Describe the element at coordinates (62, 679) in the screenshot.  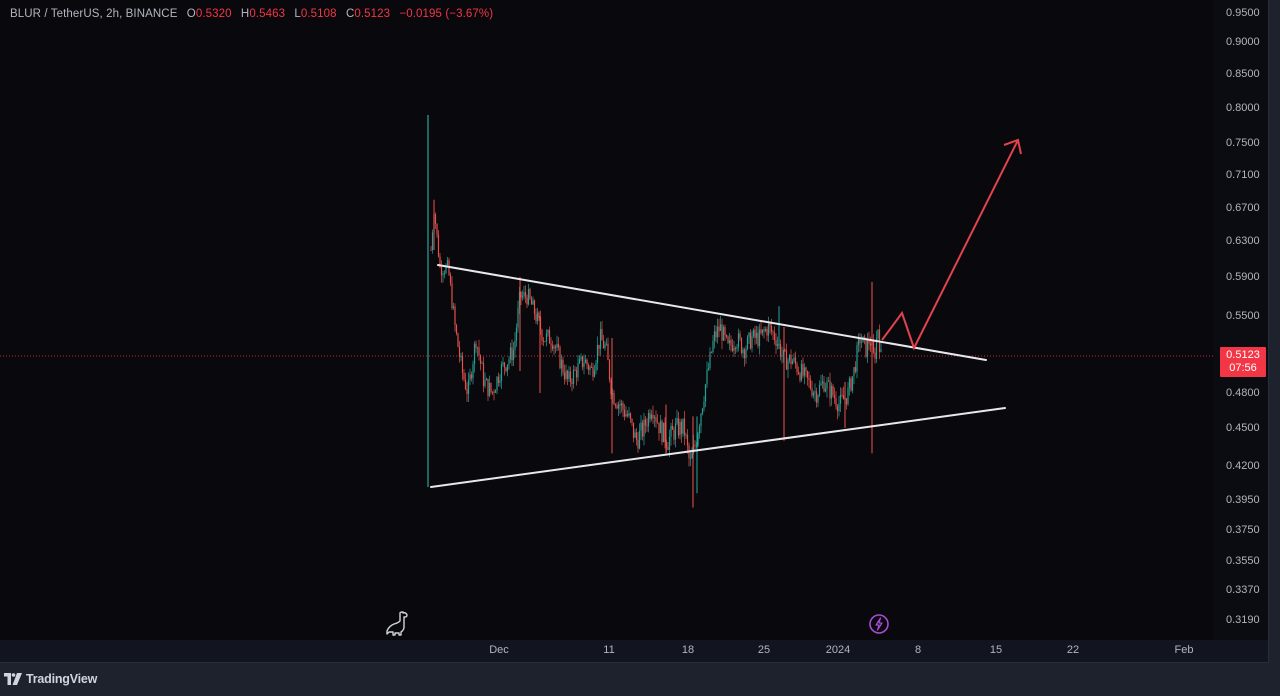
I see `brand-name: TradingView` at that location.